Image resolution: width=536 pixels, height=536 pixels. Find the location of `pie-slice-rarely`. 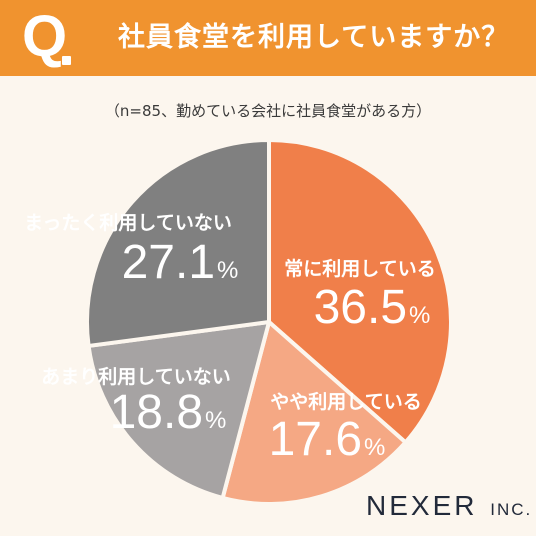

pie-slice-rarely is located at coordinates (178, 410).